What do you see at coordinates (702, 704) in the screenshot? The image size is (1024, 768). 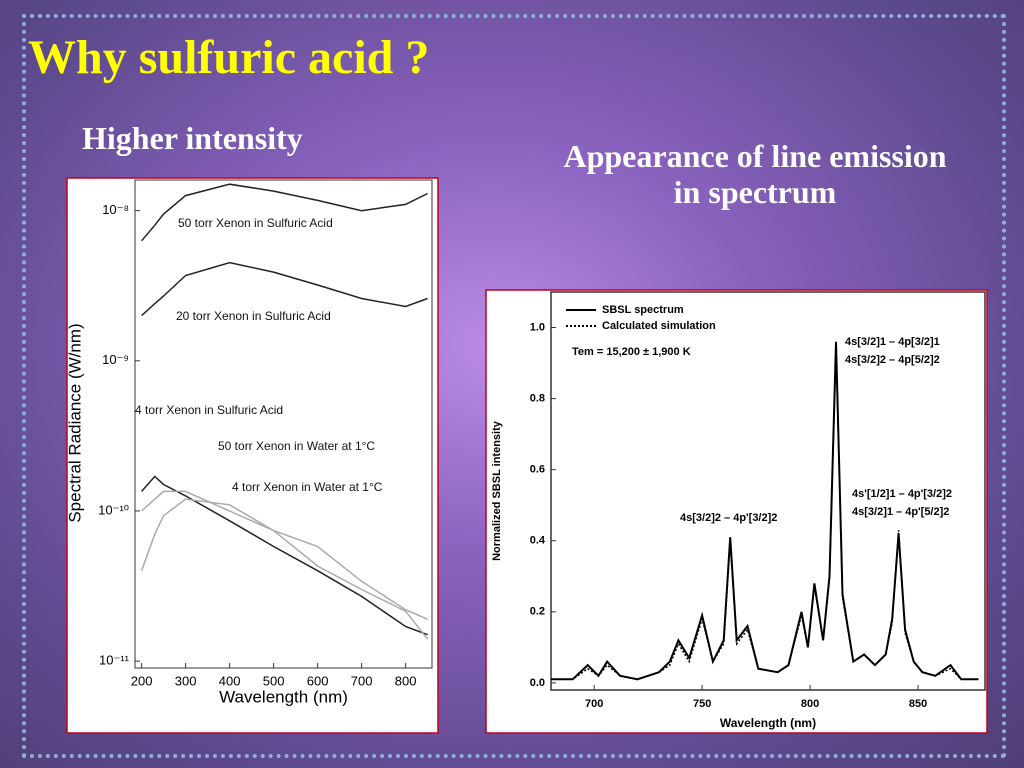 I see `x-tick-label: 750` at bounding box center [702, 704].